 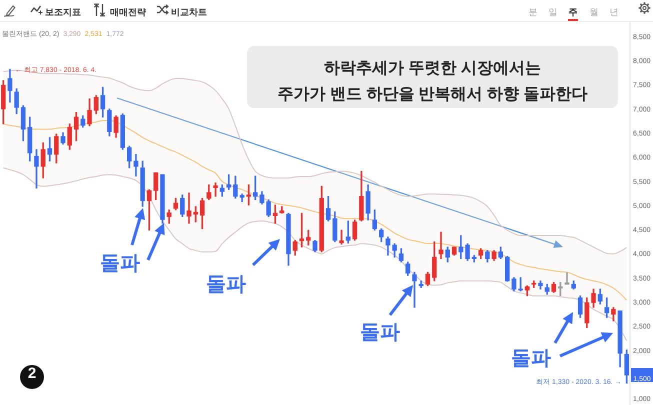 I want to click on number-badge: 2, so click(x=32, y=377).